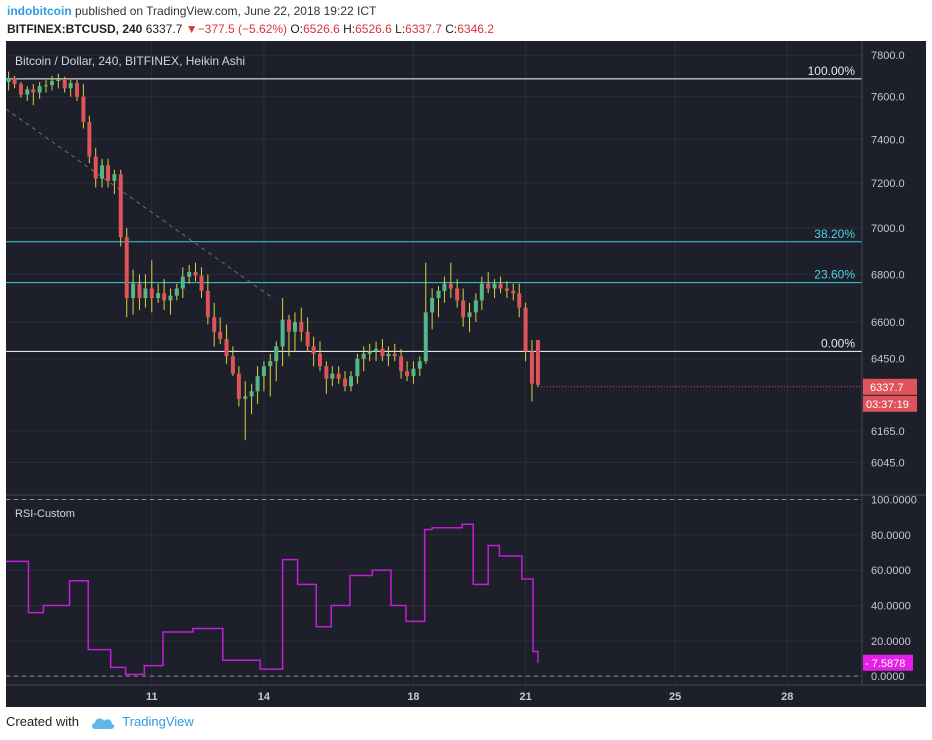  What do you see at coordinates (451, 29) in the screenshot?
I see `close-label: C:` at bounding box center [451, 29].